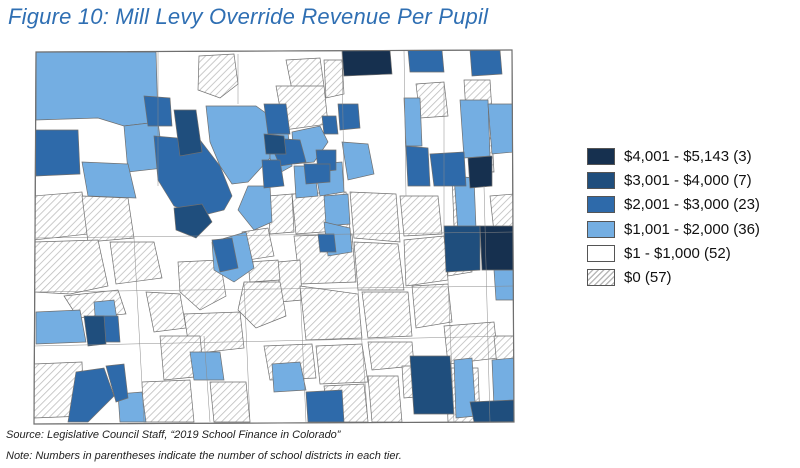  I want to click on legend-label: $1,001 - $2,000 (36), so click(692, 229).